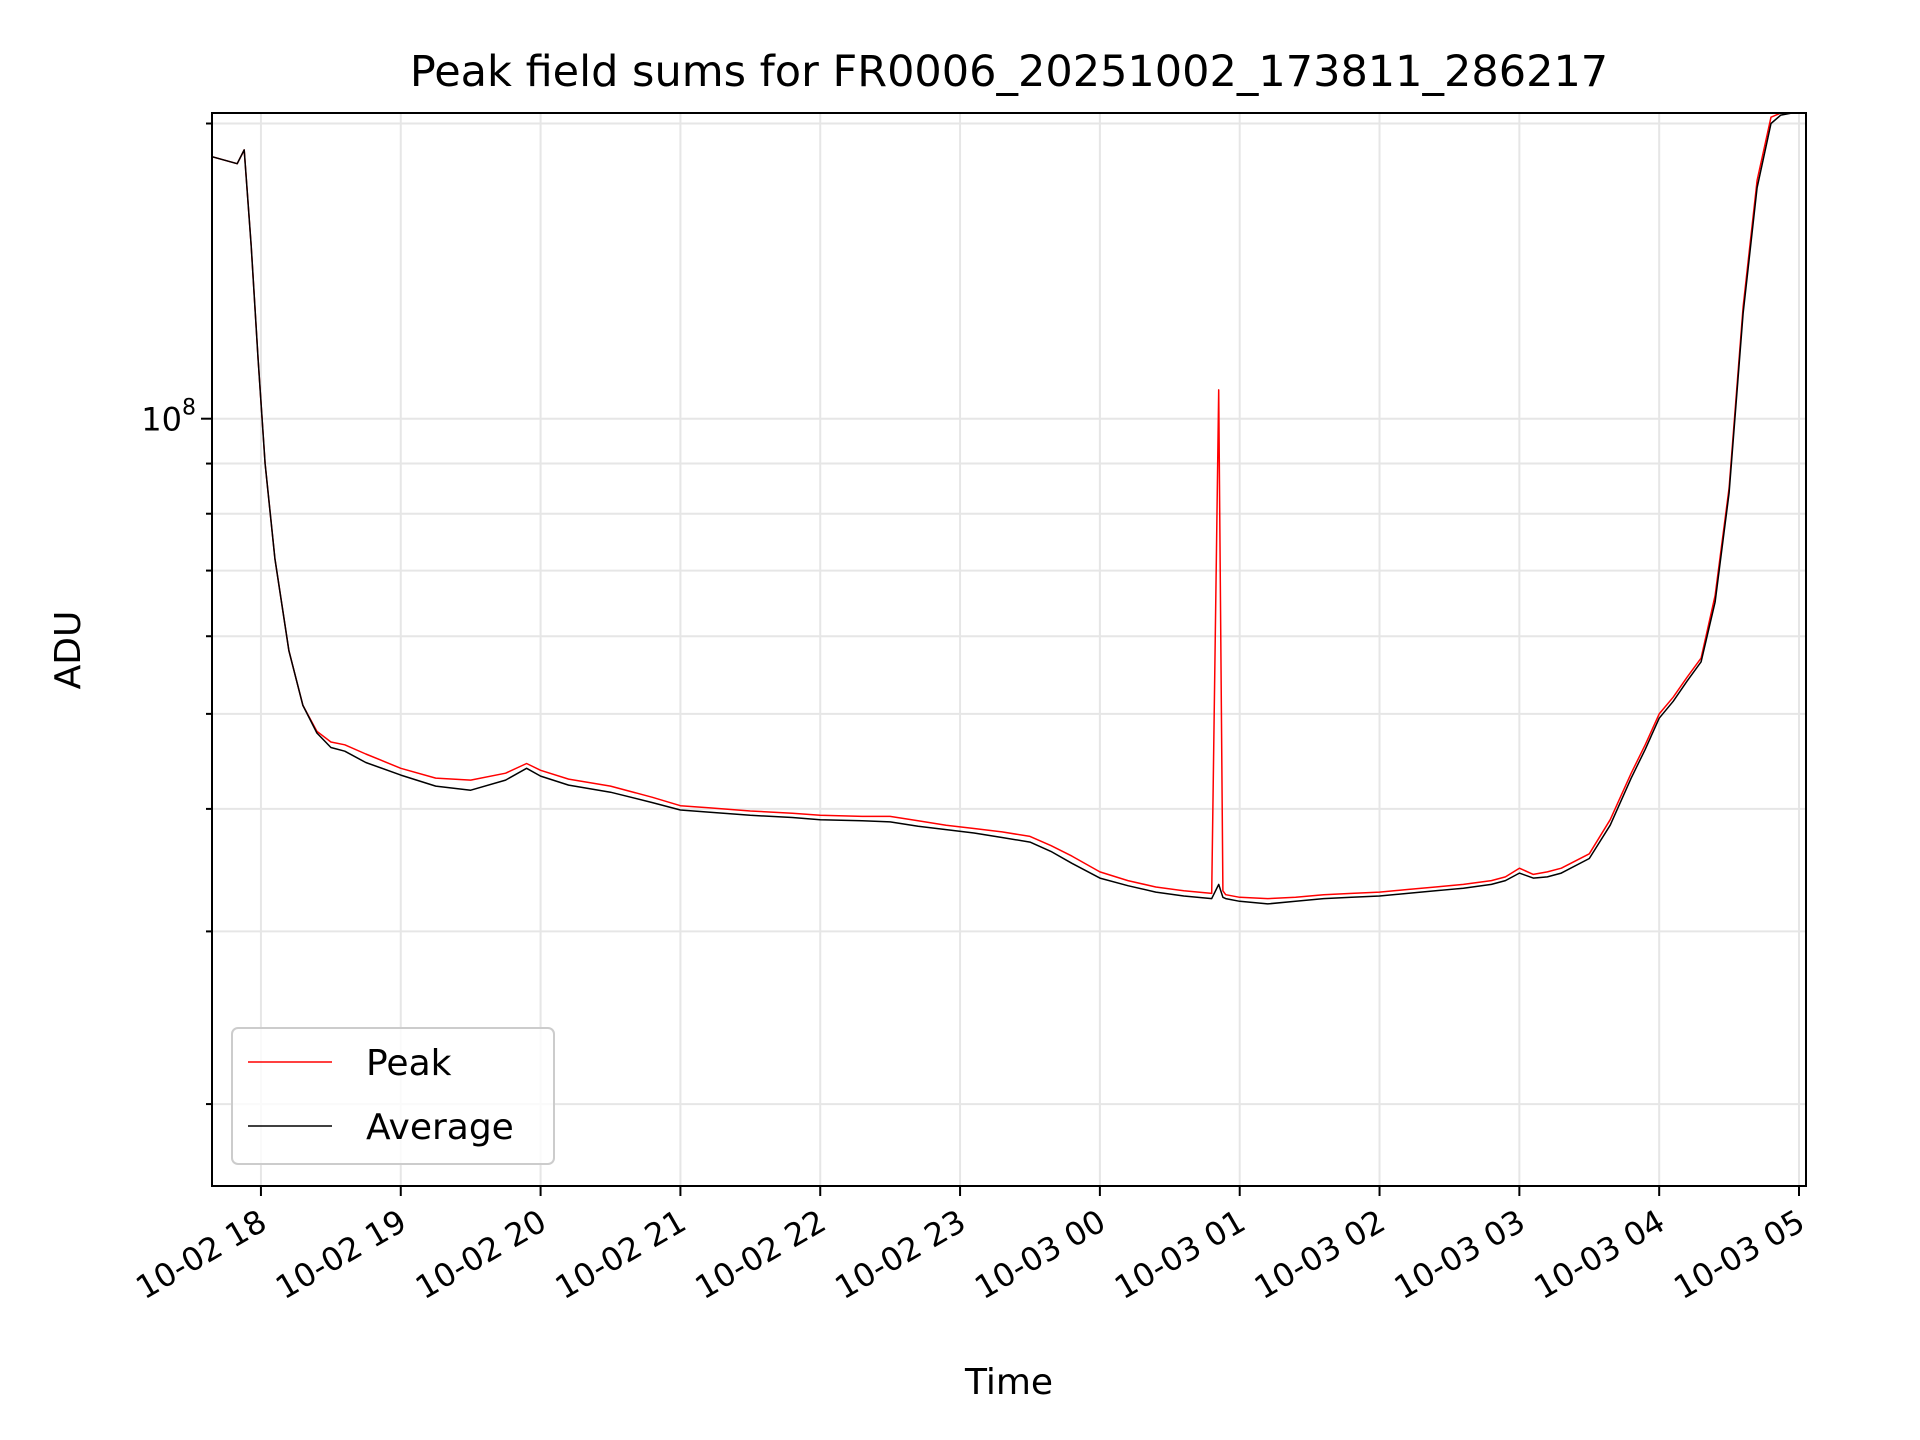 This screenshot has height=1440, width=1920. Describe the element at coordinates (761, 1254) in the screenshot. I see `x-tick-label: 10-02 22` at that location.